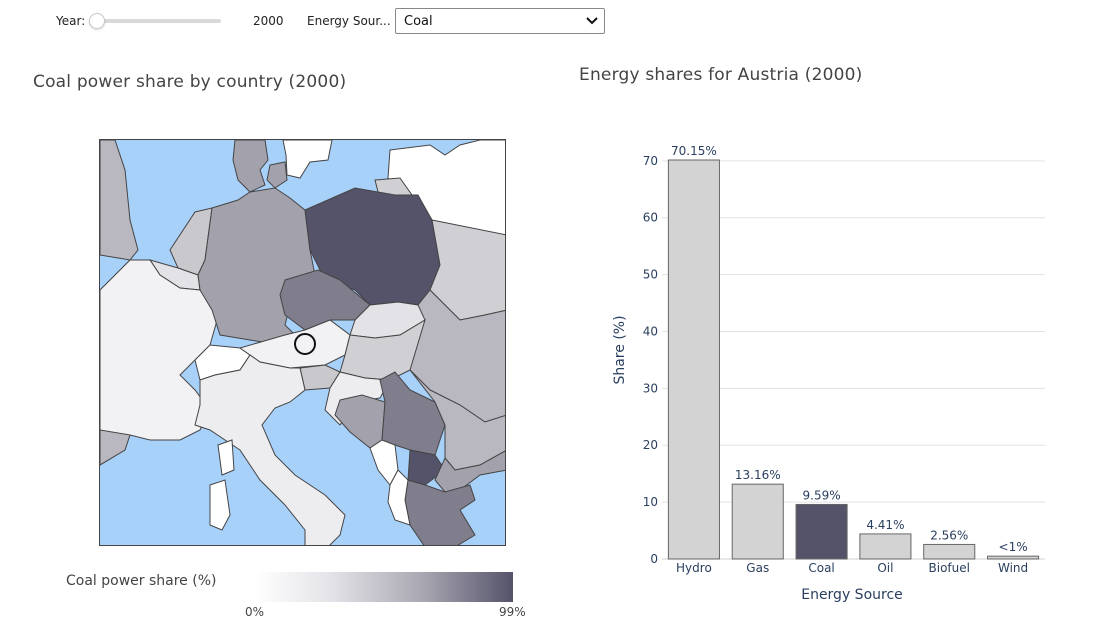 Image resolution: width=1105 pixels, height=644 pixels. I want to click on island-sardinia, so click(220, 505).